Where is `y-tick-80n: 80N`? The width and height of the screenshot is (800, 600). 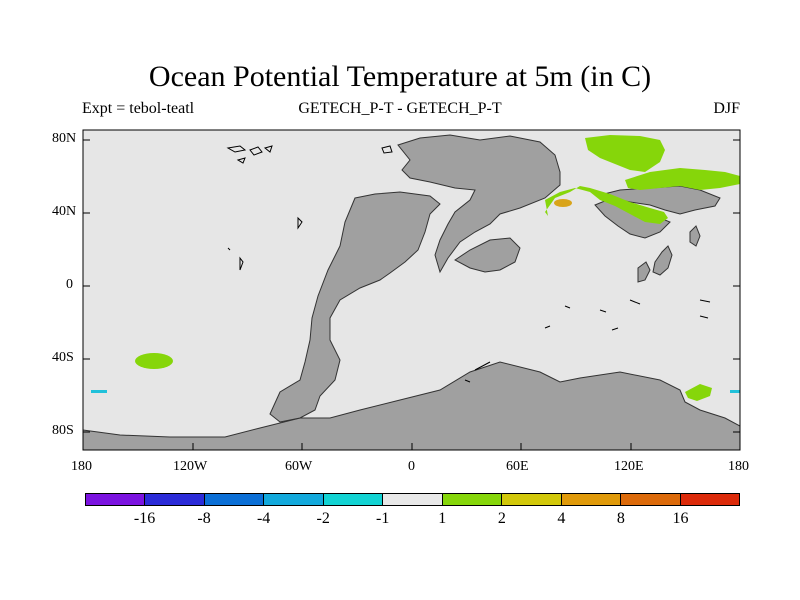
y-tick-80n: 80N is located at coordinates (64, 138).